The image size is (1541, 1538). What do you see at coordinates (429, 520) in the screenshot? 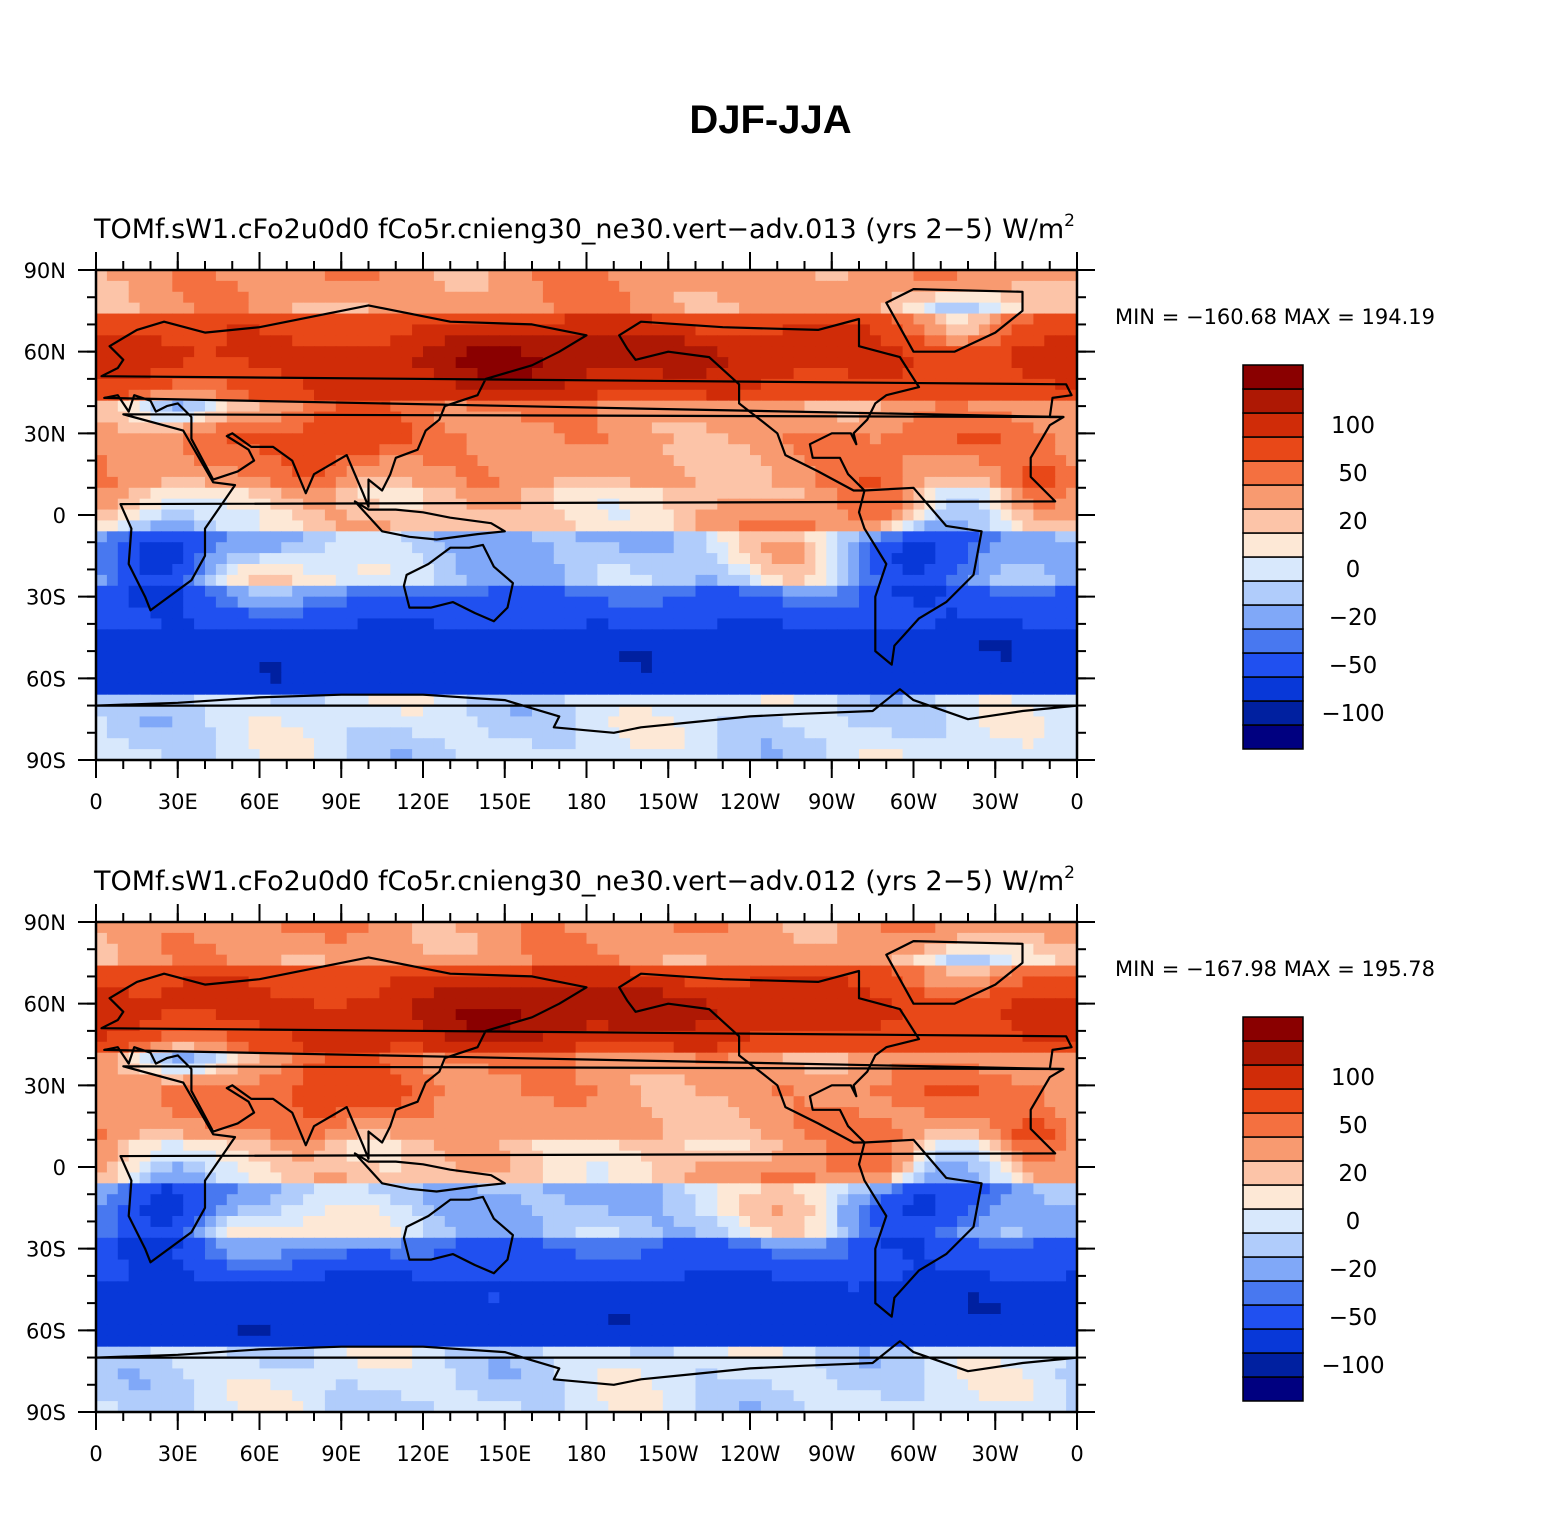
I see `coastline` at bounding box center [429, 520].